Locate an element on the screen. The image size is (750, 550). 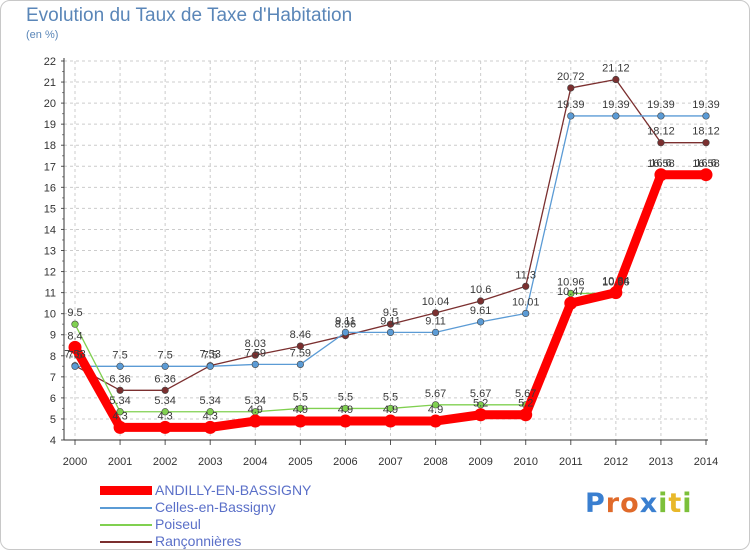
chart-subtitle: (en %) is located at coordinates (42, 35).